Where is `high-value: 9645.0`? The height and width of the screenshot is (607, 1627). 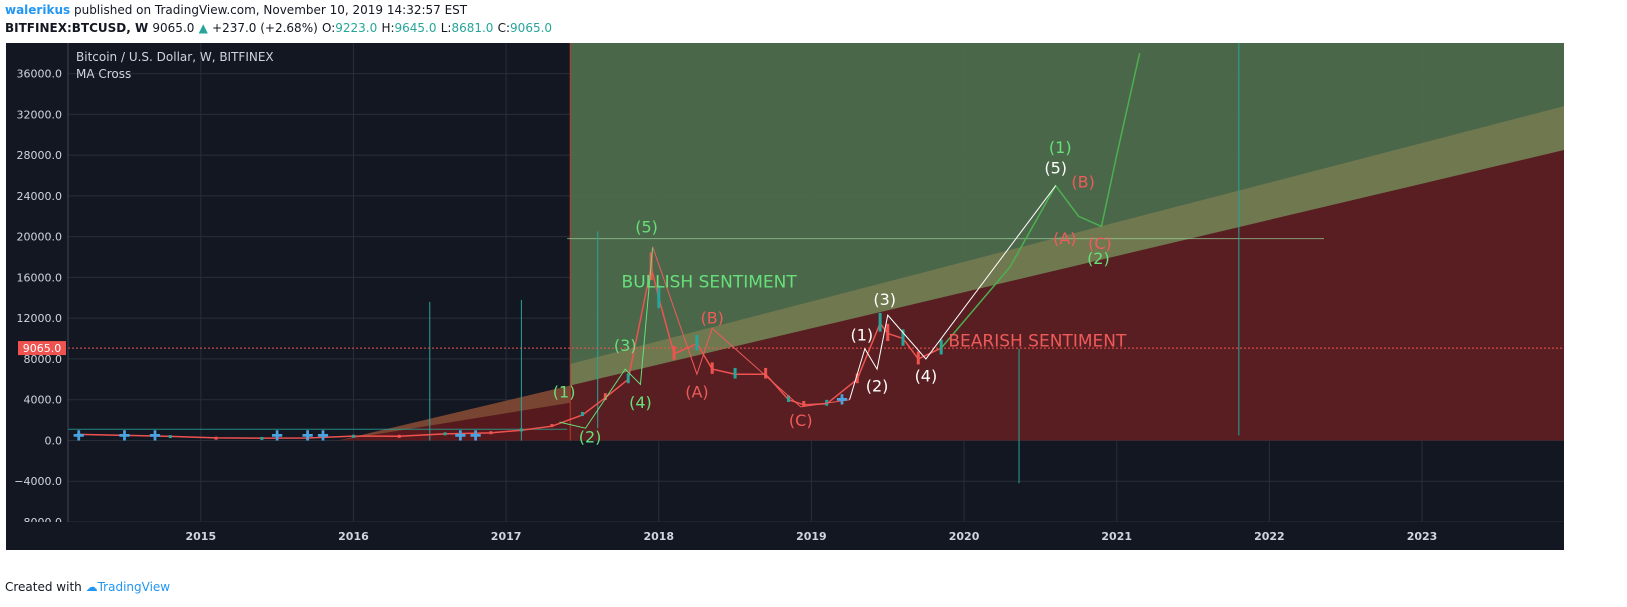 high-value: 9645.0 is located at coordinates (415, 28).